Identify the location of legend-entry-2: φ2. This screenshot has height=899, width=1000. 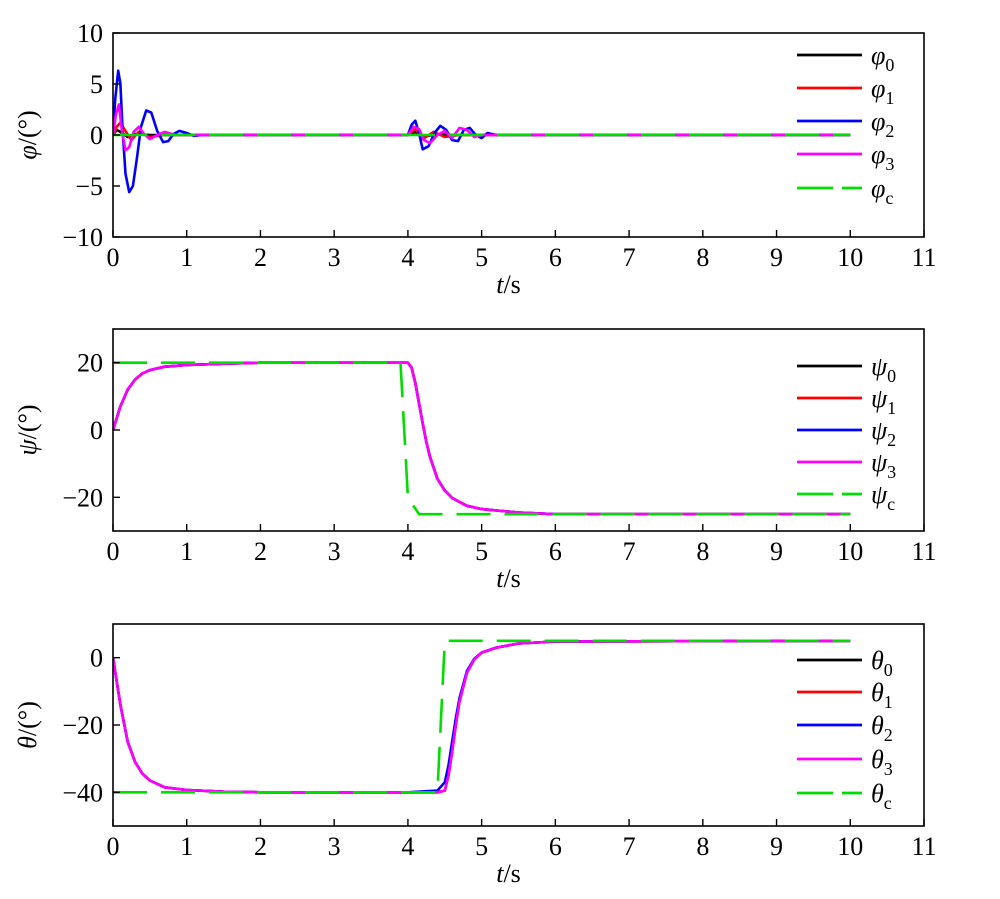
(882, 124).